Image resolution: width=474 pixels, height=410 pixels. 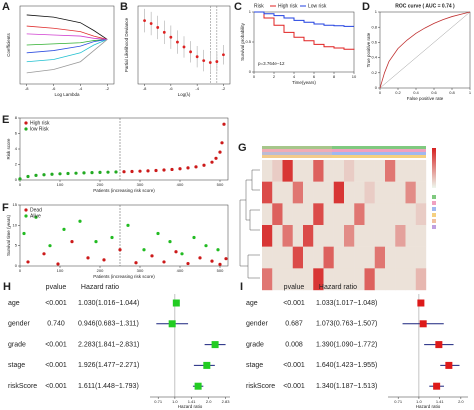 I want to click on row-label: gender, so click(x=257, y=324).